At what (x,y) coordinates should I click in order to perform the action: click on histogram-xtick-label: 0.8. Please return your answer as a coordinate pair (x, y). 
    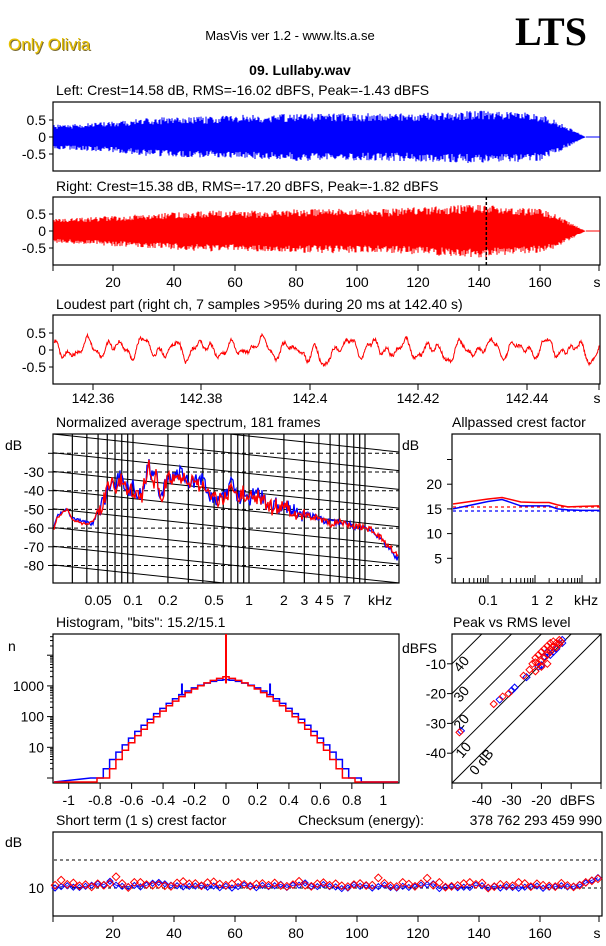
    Looking at the image, I should click on (352, 800).